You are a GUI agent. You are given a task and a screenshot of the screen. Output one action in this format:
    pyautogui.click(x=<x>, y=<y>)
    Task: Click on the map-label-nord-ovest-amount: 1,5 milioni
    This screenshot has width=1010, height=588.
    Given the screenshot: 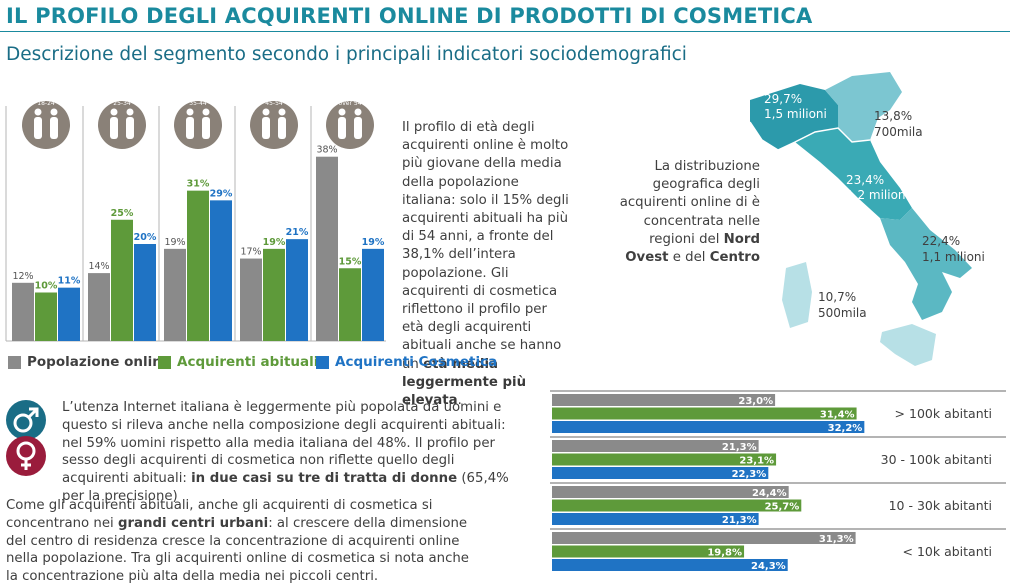 What is the action you would take?
    pyautogui.click(x=795, y=114)
    